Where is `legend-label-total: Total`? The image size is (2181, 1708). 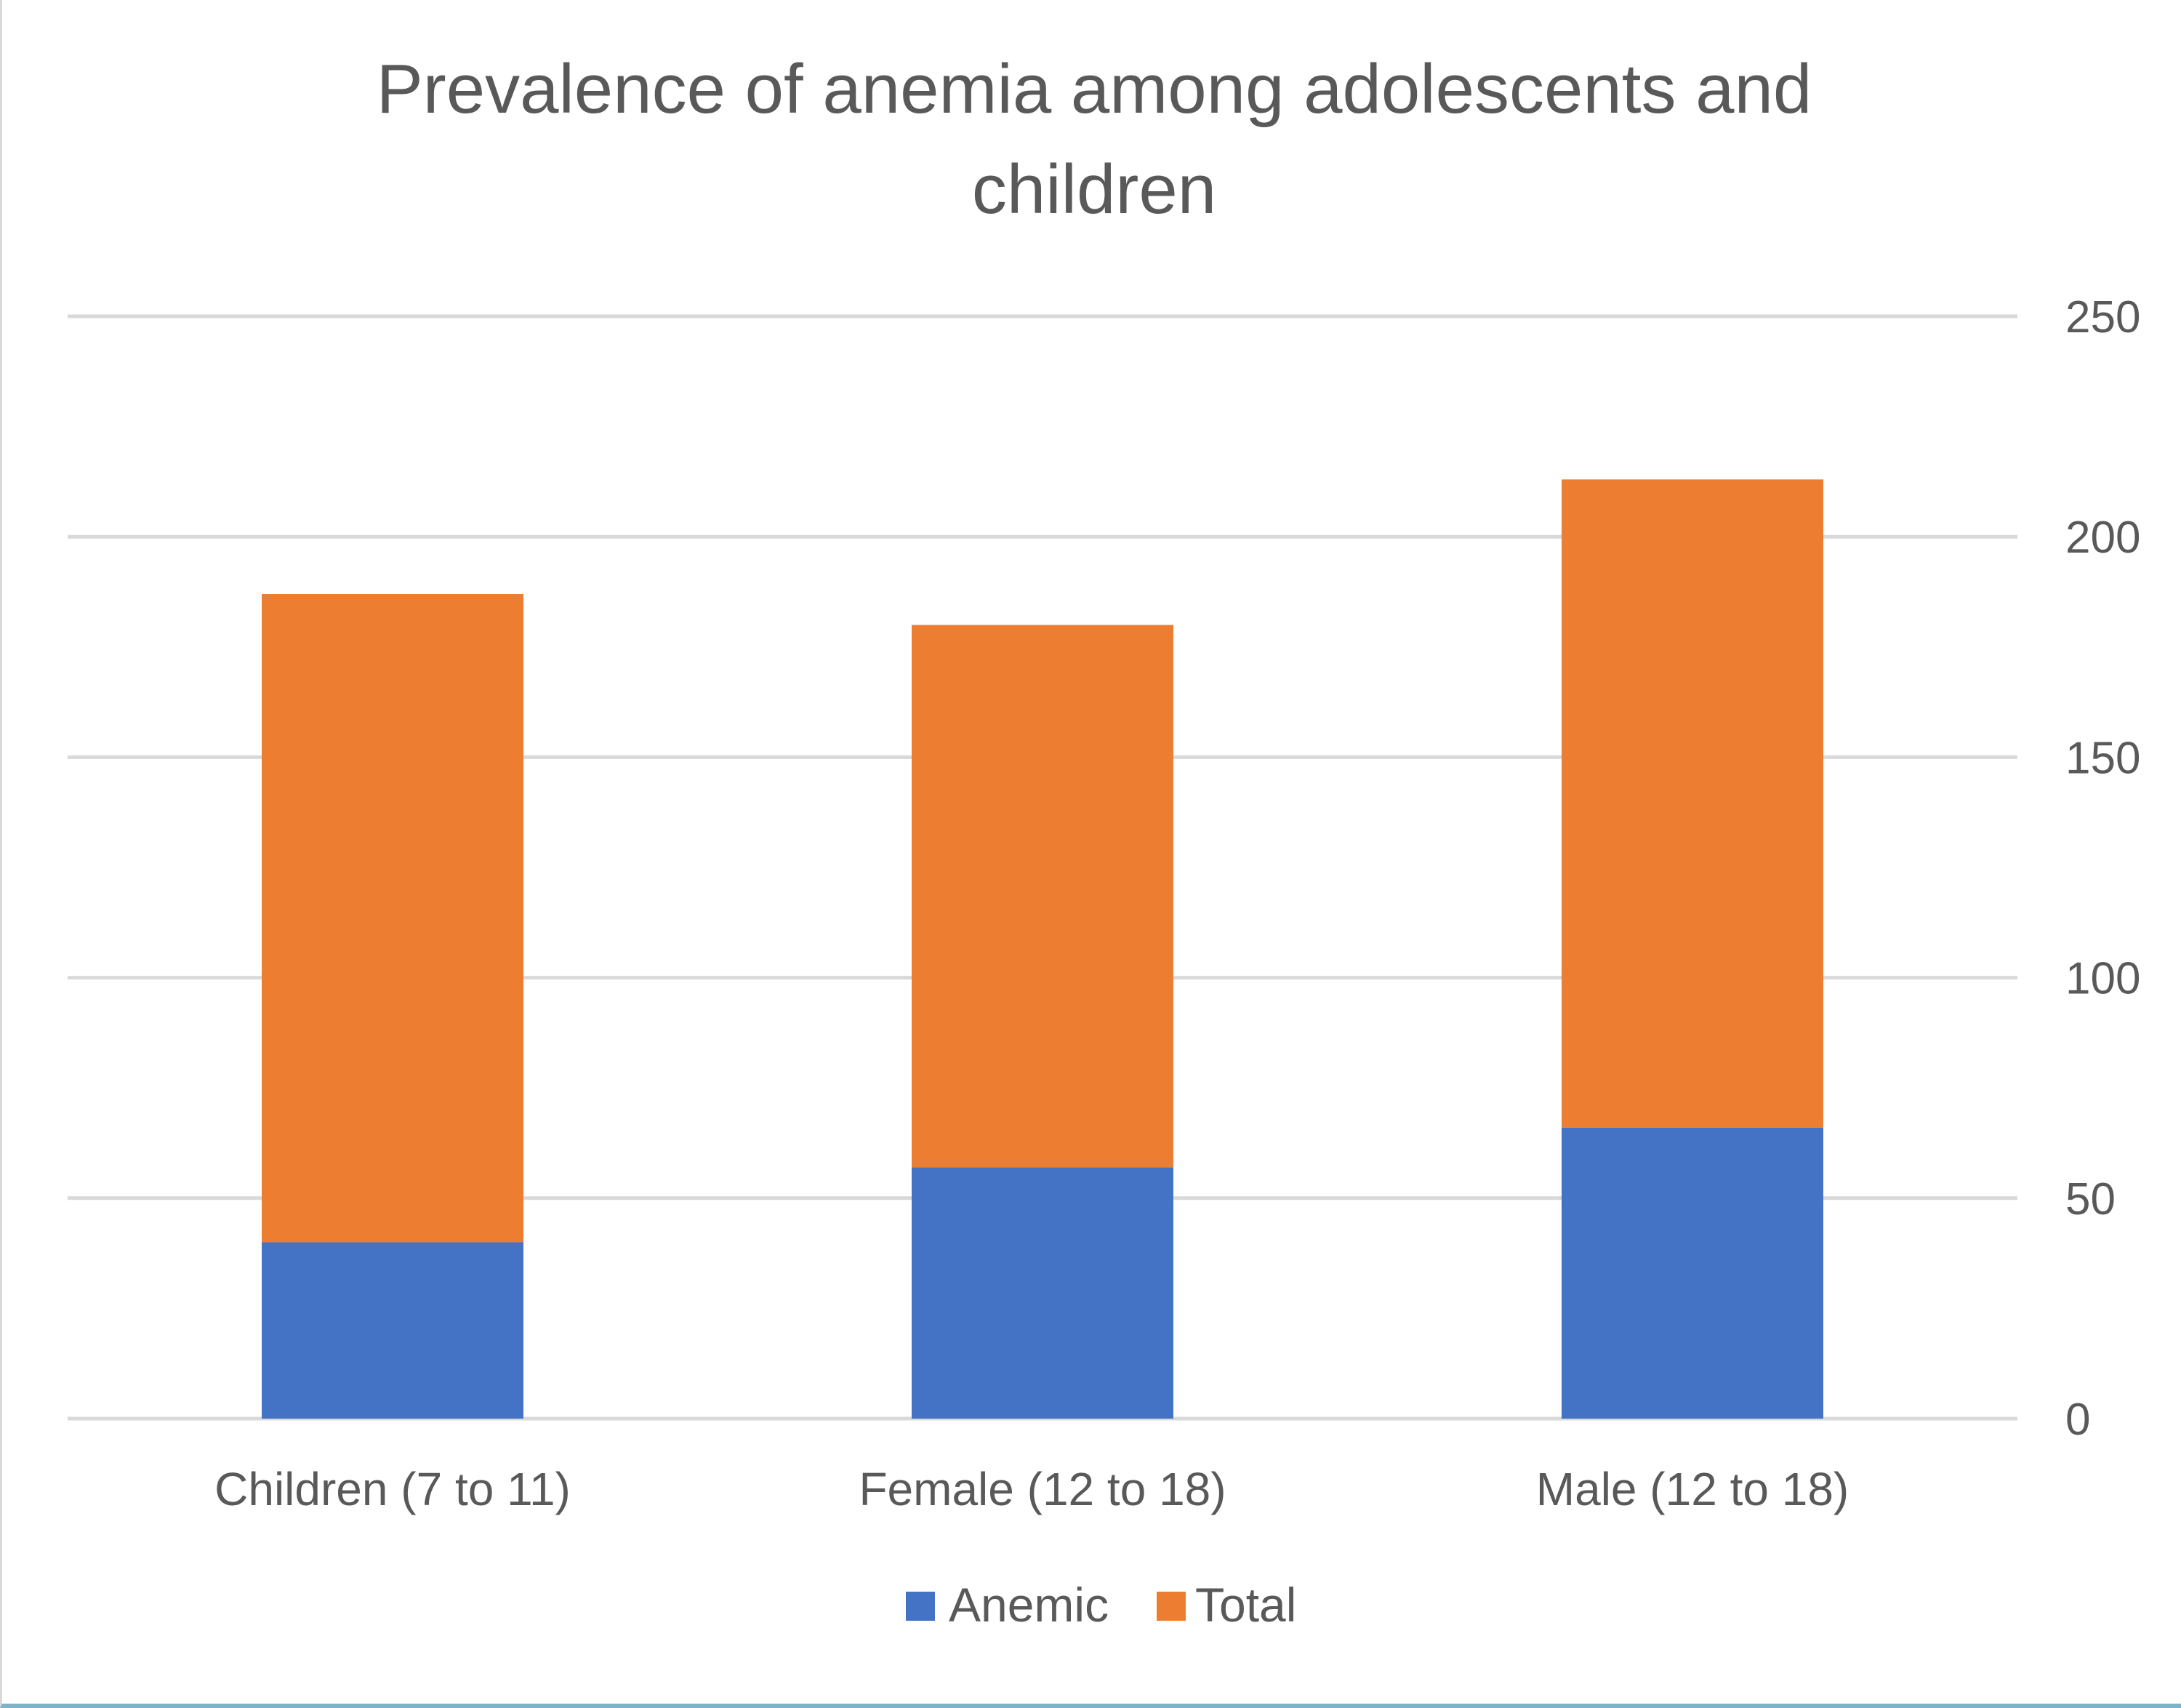 legend-label-total: Total is located at coordinates (1245, 1605).